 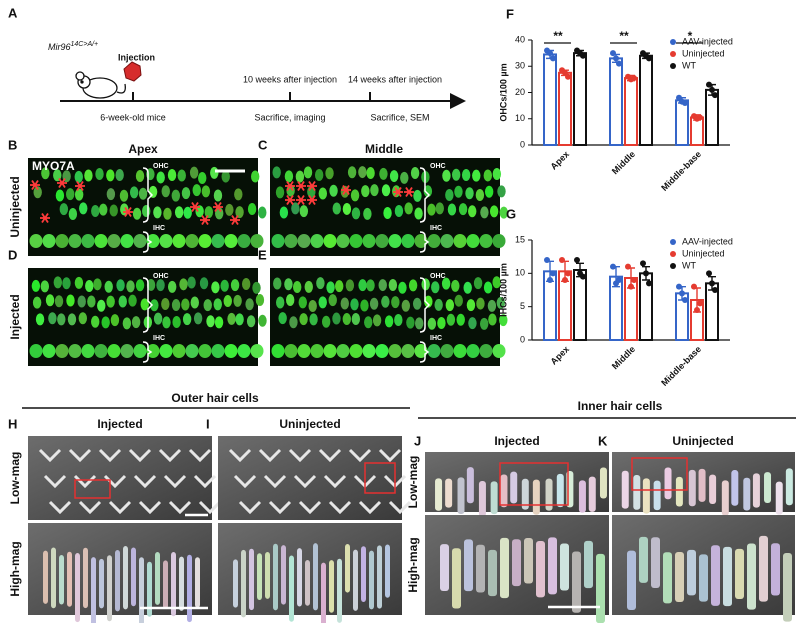 What do you see at coordinates (100, 85) in the screenshot?
I see `mouse-icon` at bounding box center [100, 85].